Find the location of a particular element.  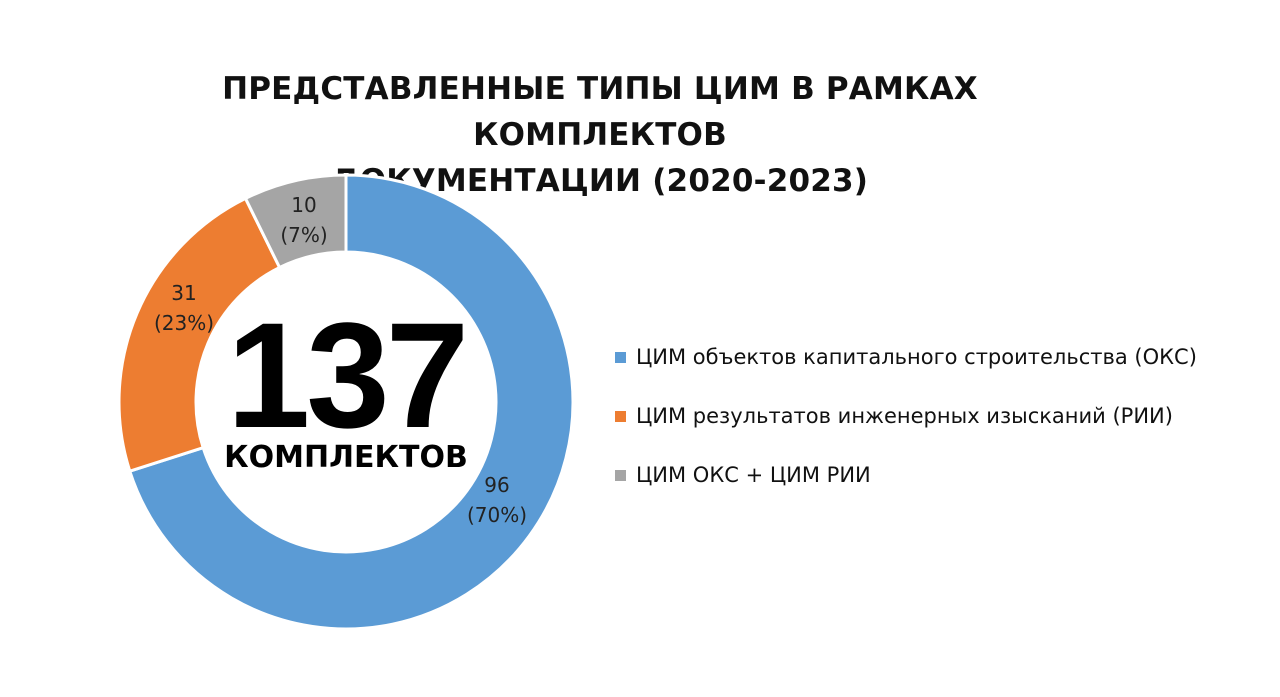

legend-label-combined: ЦИМ ОКС + ЦИМ РИИ is located at coordinates (753, 475).